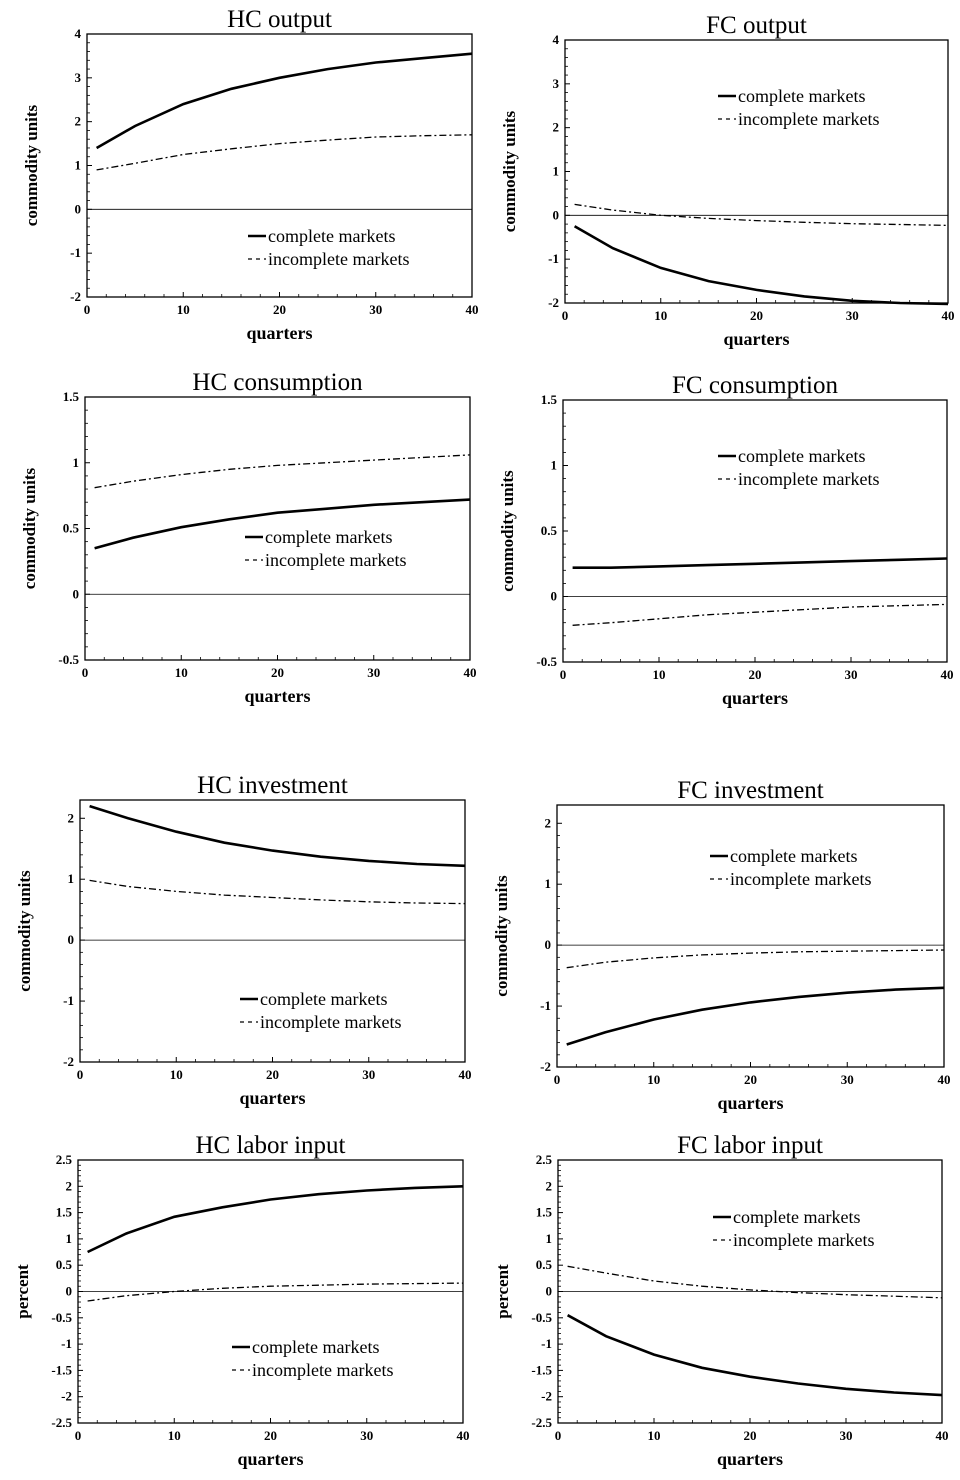  Describe the element at coordinates (271, 1145) in the screenshot. I see `panel-title: HC labor input` at that location.